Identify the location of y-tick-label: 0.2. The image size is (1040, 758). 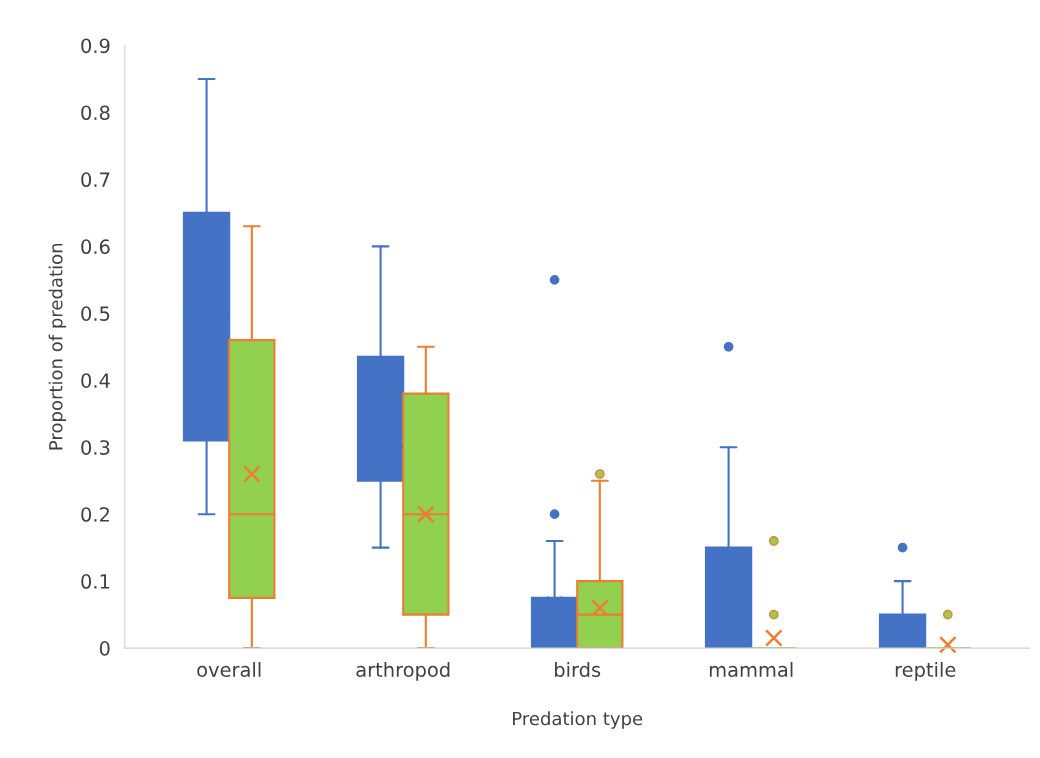
(95, 514).